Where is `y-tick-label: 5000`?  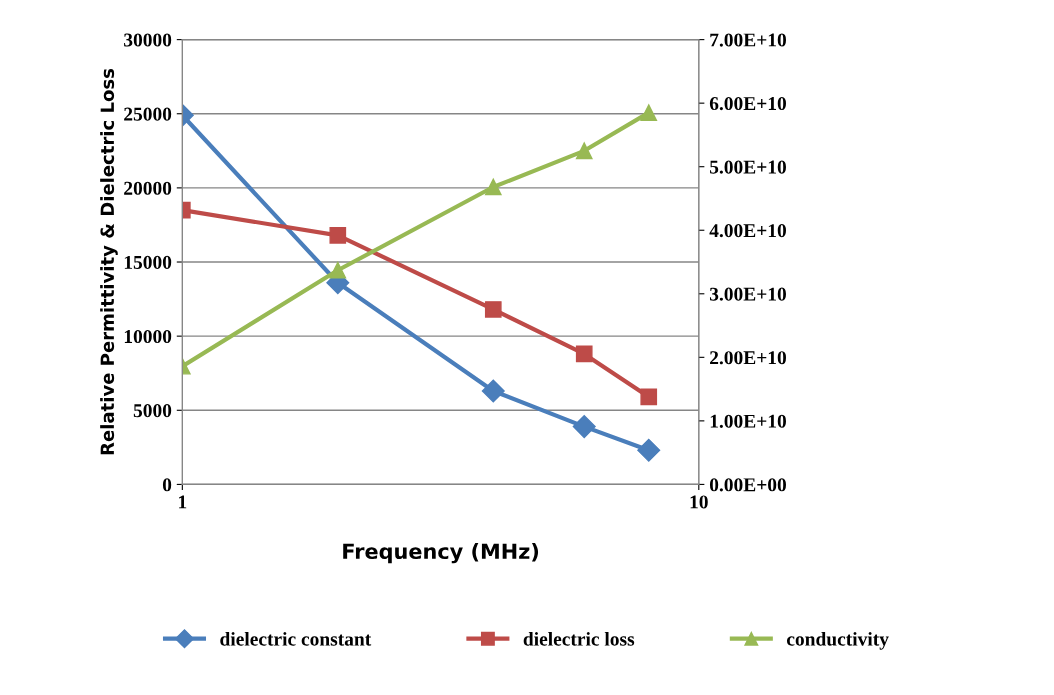
y-tick-label: 5000 is located at coordinates (152, 411).